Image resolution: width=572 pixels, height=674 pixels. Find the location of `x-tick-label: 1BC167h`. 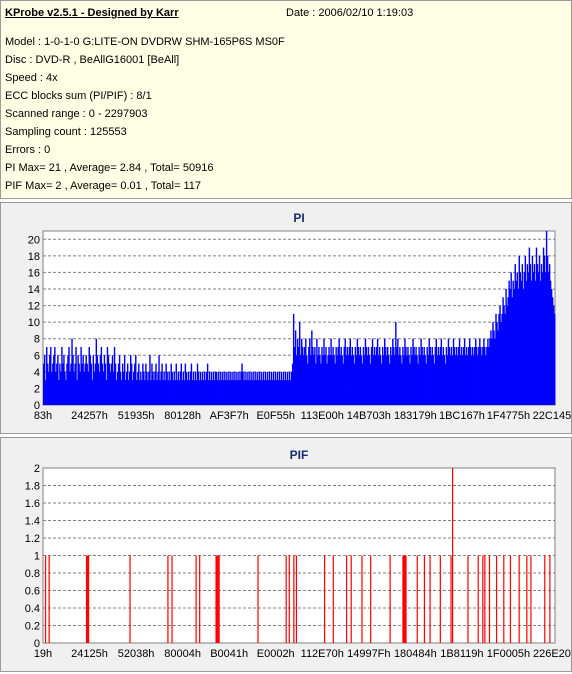

x-tick-label: 1BC167h is located at coordinates (462, 416).